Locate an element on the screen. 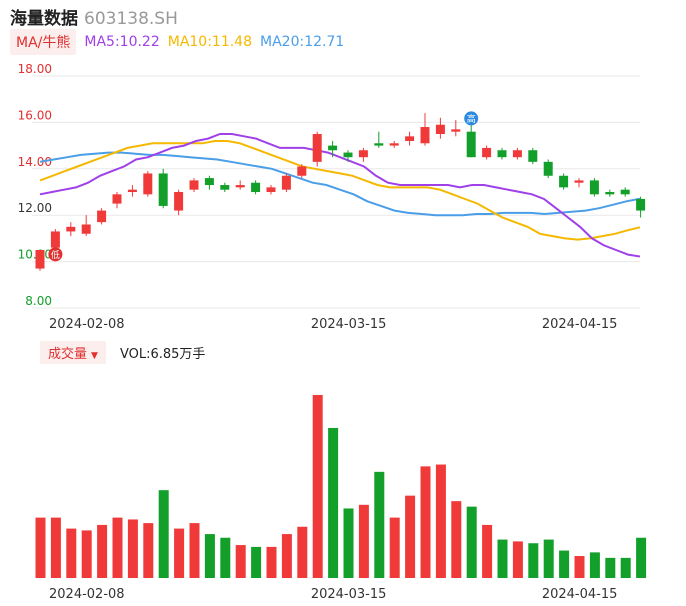  ma-toggle-button: MA/牛熊 is located at coordinates (43, 42).